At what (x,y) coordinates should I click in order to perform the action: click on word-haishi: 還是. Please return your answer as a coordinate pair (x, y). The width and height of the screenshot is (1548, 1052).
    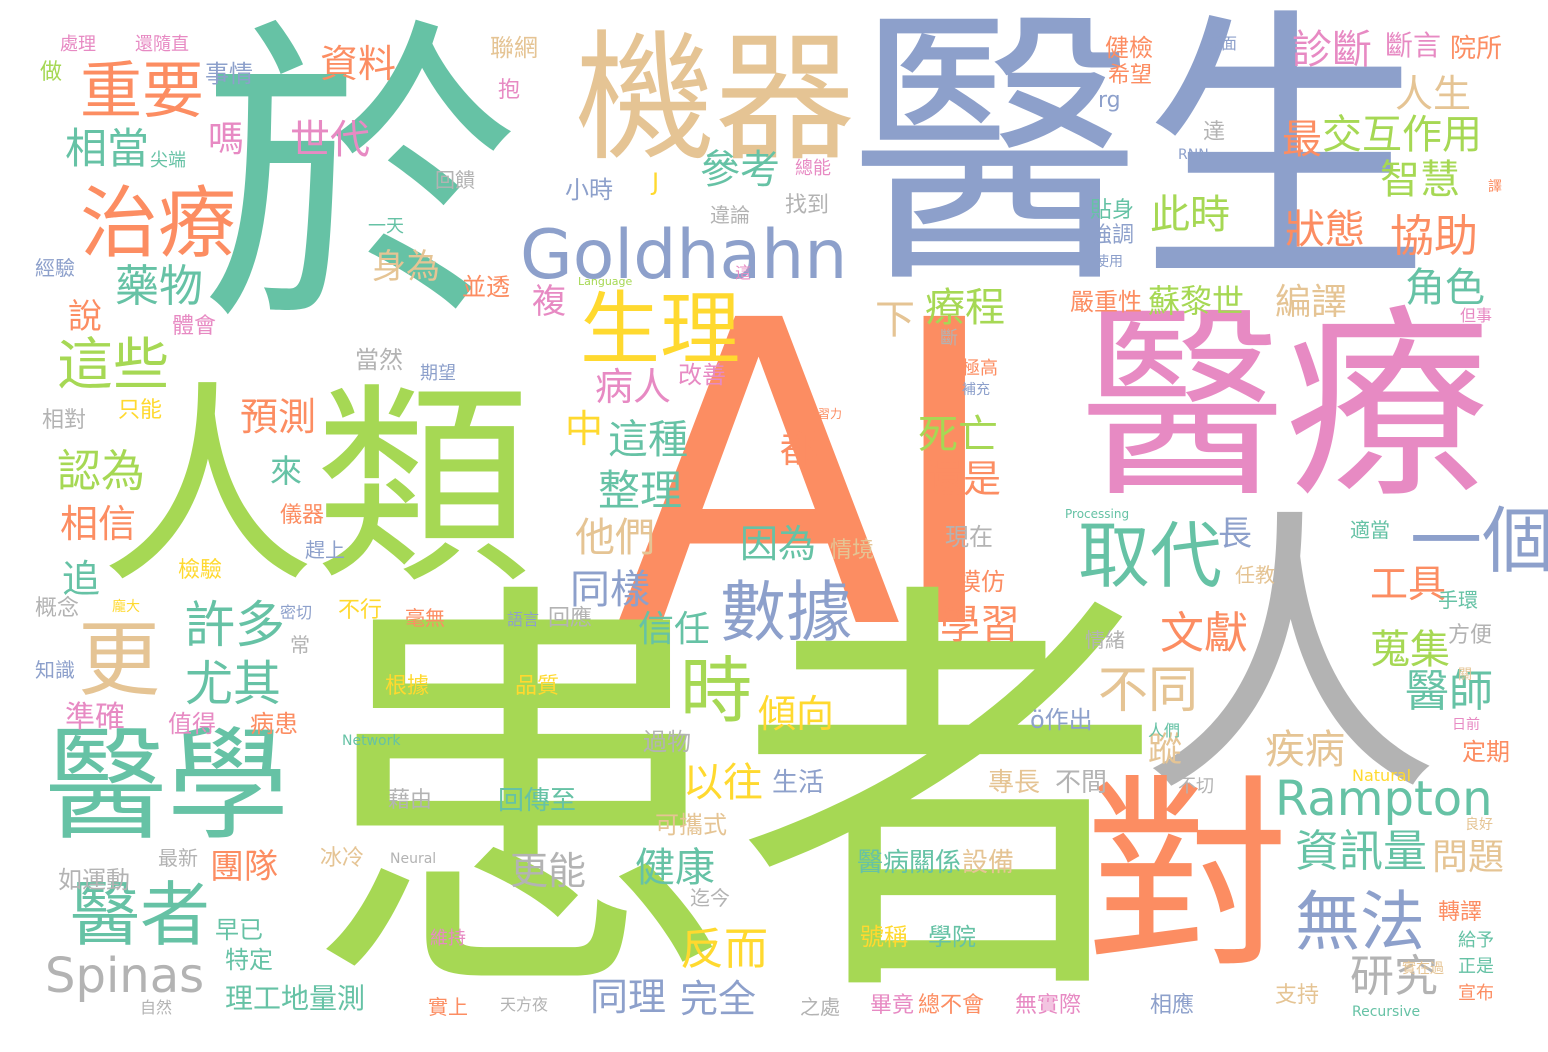
    Looking at the image, I should click on (963, 479).